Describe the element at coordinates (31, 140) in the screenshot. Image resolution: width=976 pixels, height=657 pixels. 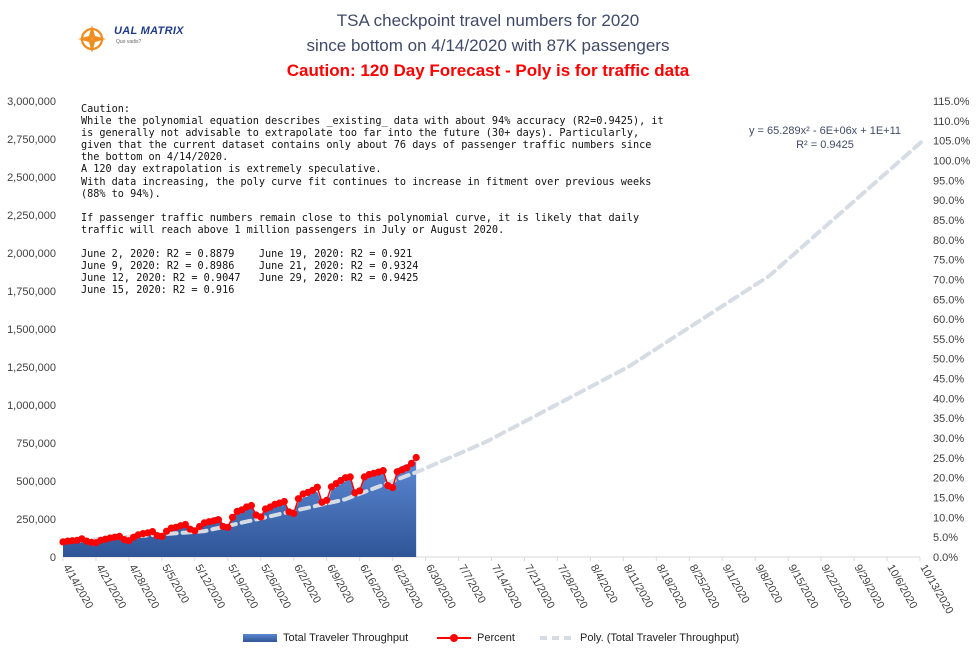
I see `y-left-tick-label: 2,750,000` at that location.